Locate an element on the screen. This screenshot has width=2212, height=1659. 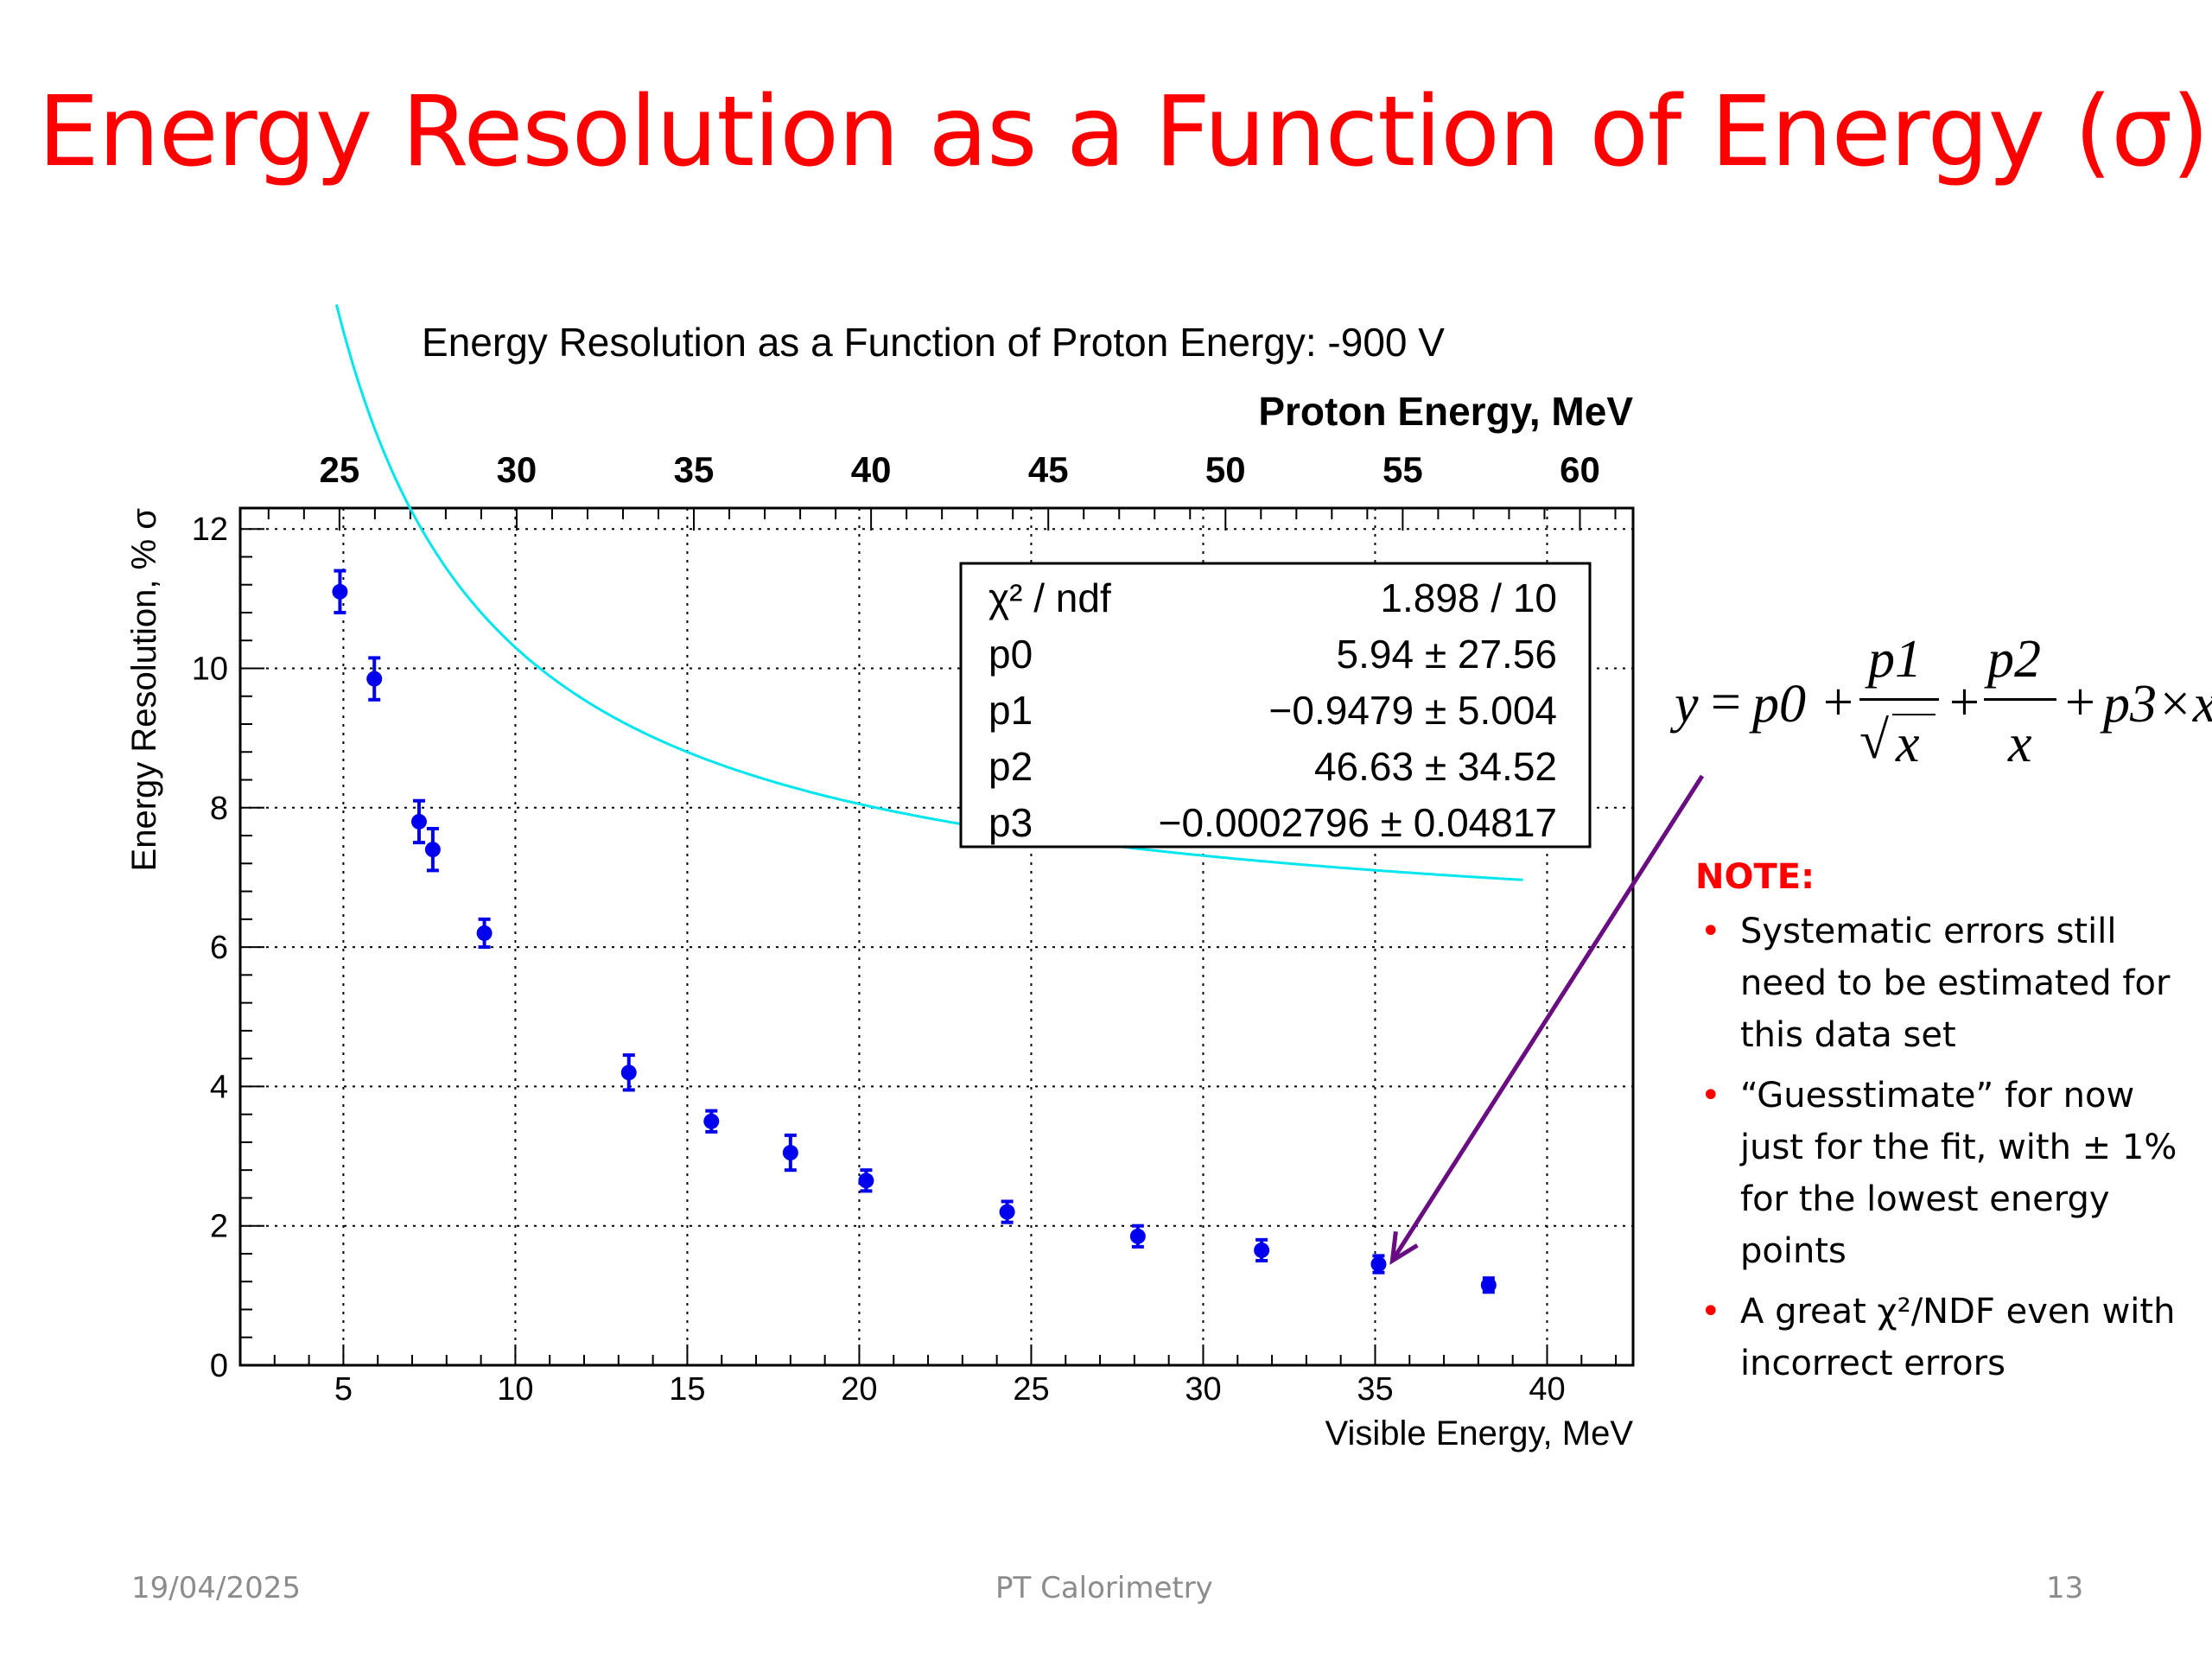
x-tick-label: 25 is located at coordinates (1031, 1389).